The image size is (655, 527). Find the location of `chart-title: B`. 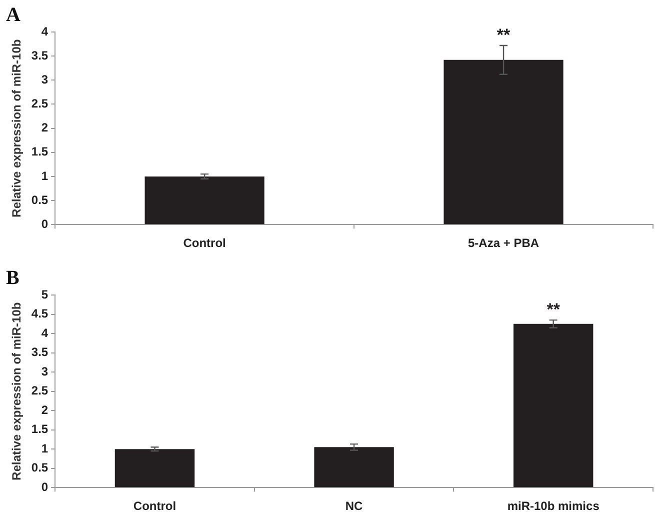

chart-title: B is located at coordinates (13, 278).